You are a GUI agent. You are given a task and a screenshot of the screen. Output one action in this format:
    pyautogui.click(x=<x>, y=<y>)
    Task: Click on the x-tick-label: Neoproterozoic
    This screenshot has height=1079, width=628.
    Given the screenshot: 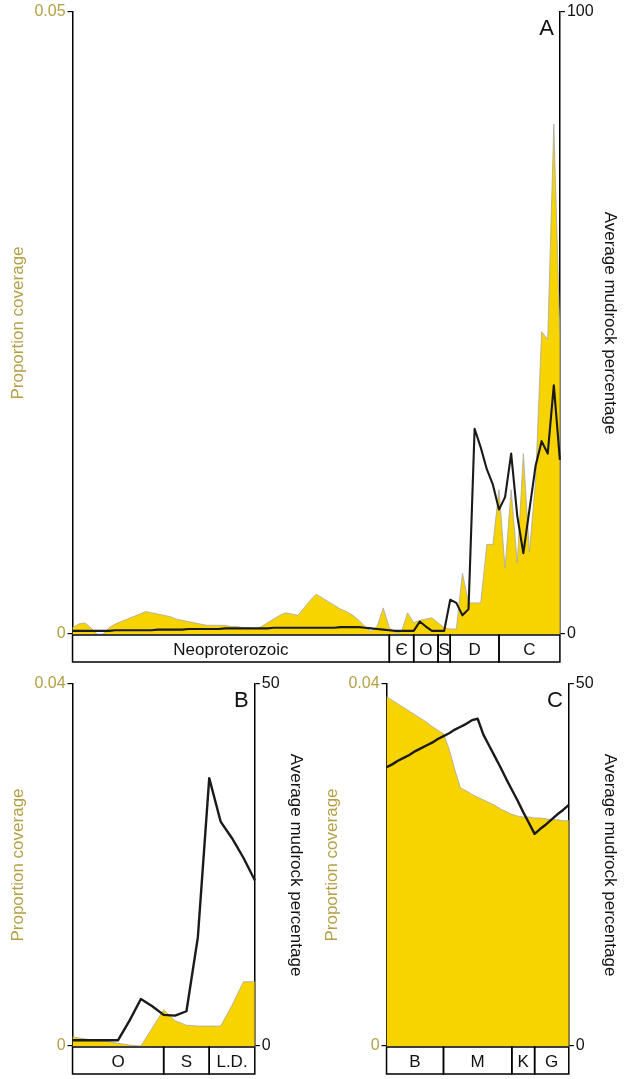 What is the action you would take?
    pyautogui.click(x=231, y=649)
    